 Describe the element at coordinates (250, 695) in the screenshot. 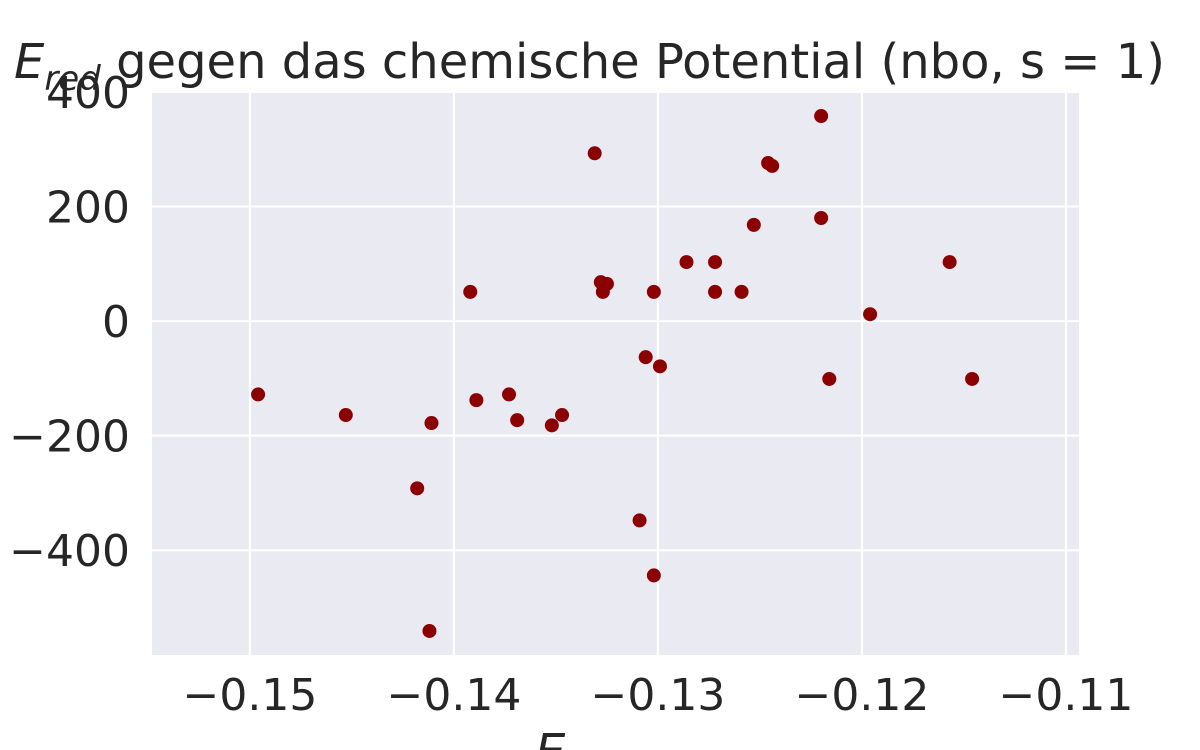

I see `x-tick-label: −0.15` at that location.